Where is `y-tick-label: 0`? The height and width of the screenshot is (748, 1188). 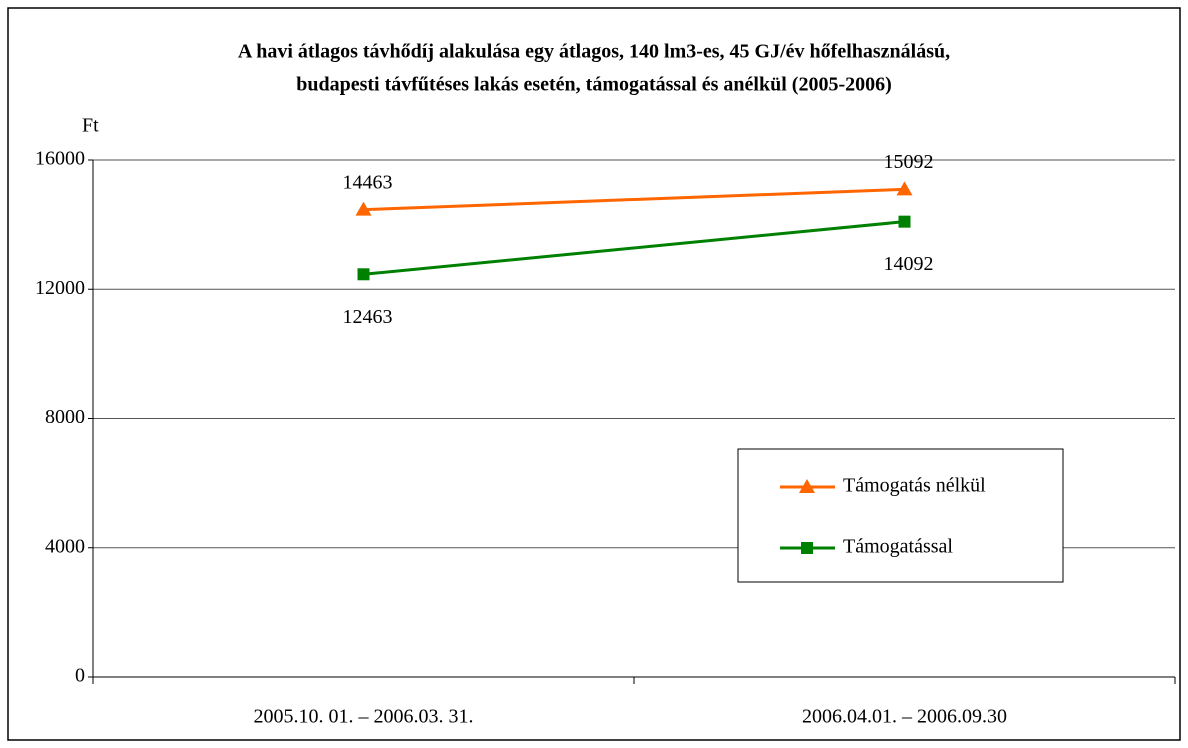 y-tick-label: 0 is located at coordinates (80, 676).